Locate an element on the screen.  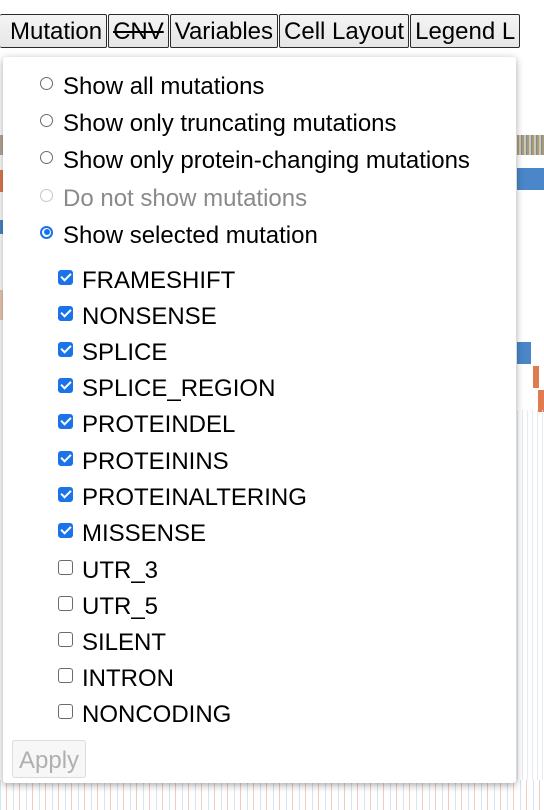
checkbox-proteindel: PROTEINDEL is located at coordinates (146, 425).